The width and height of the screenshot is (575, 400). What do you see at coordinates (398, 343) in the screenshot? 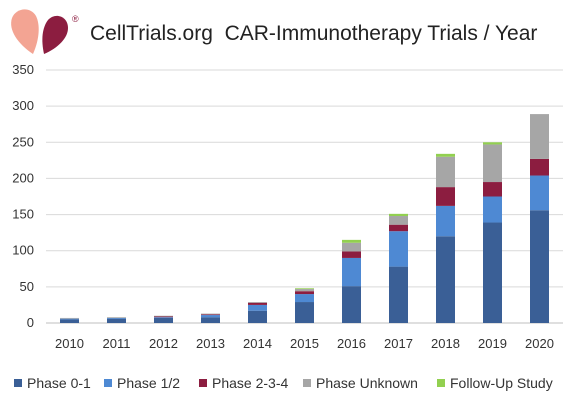
I see `x-tick-label: 2017` at bounding box center [398, 343].